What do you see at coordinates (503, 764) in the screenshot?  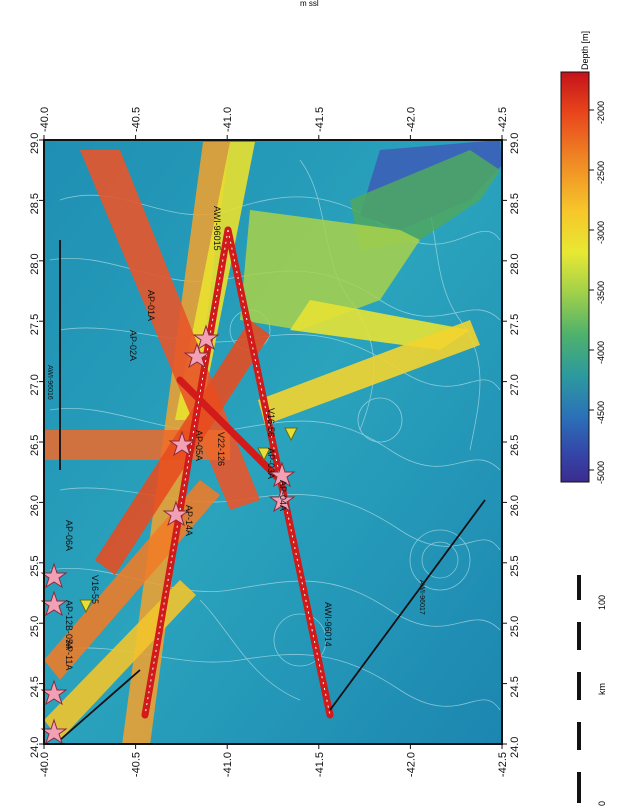 I see `right-axis-tick-label: -42.5` at bounding box center [503, 764].